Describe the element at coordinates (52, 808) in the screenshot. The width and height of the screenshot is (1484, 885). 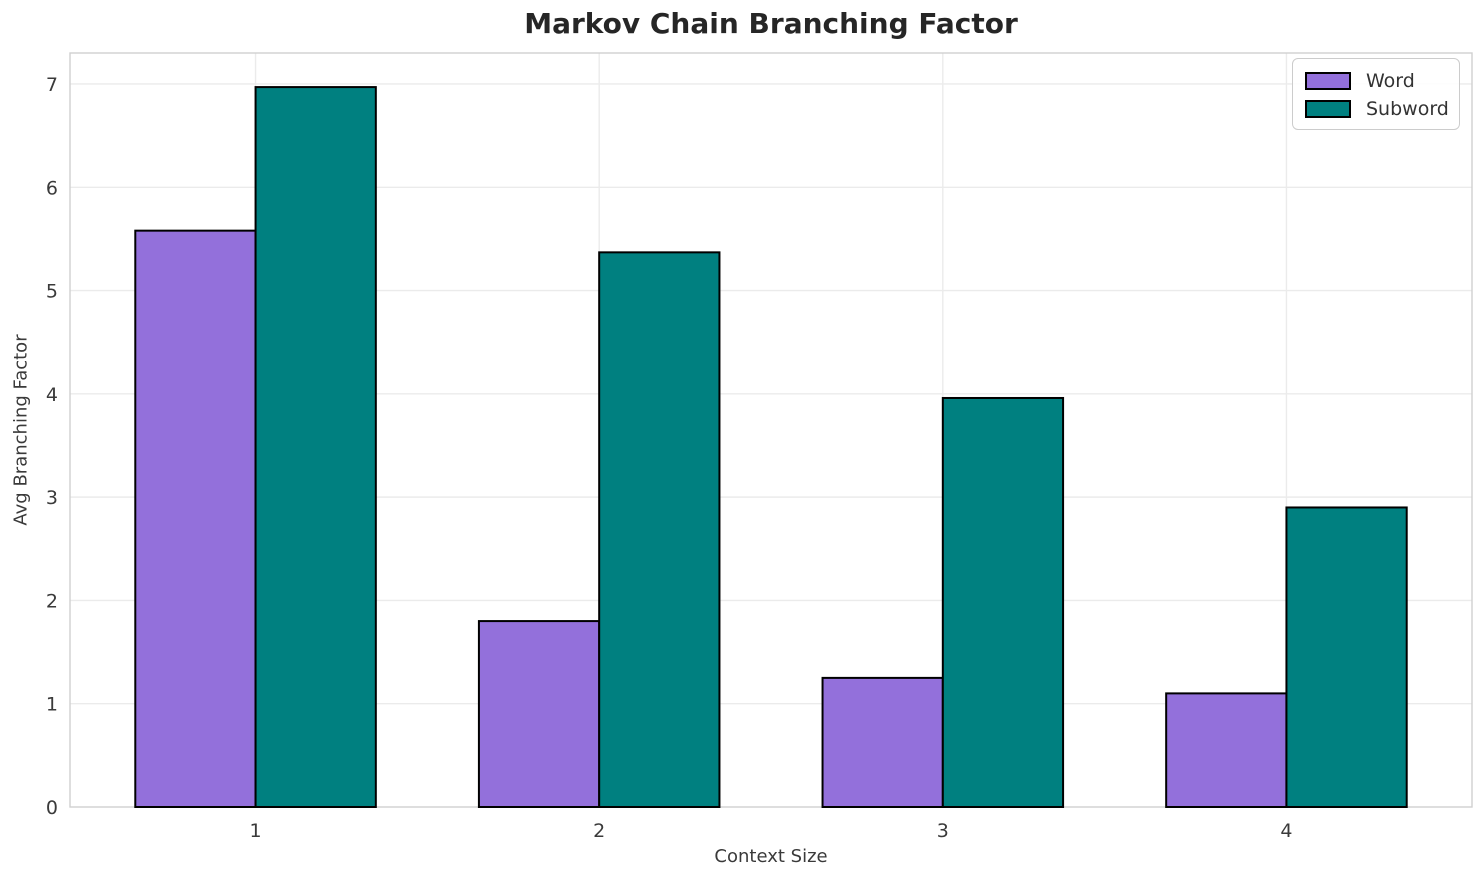
I see `y-tick-label: 0` at that location.